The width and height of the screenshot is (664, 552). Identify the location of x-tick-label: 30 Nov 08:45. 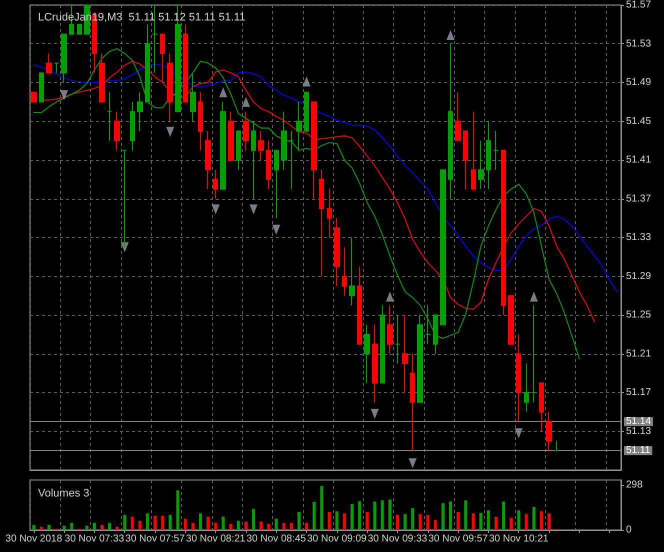
(276, 539).